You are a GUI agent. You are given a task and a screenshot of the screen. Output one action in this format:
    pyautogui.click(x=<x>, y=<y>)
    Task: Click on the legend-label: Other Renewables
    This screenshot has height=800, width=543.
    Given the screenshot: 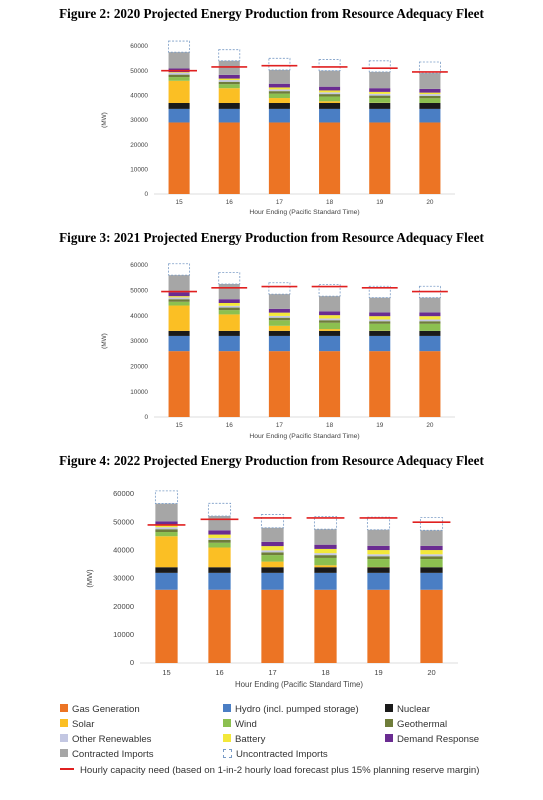 What is the action you would take?
    pyautogui.click(x=112, y=739)
    